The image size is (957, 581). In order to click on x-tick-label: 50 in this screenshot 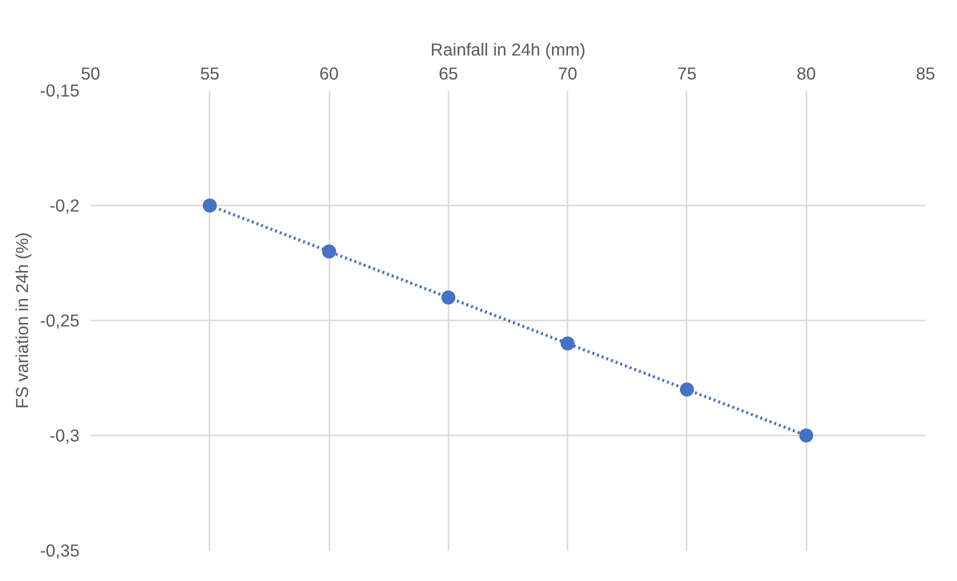, I will do `click(90, 74)`.